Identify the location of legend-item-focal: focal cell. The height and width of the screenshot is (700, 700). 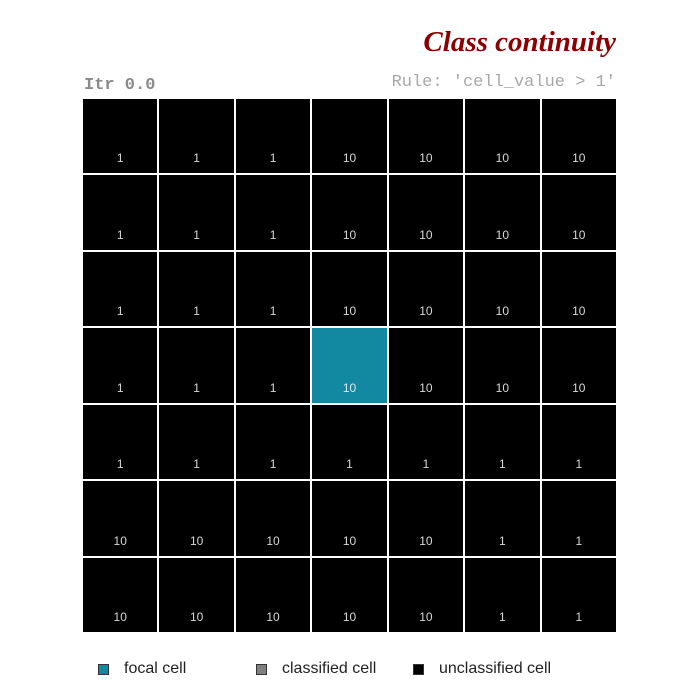
(142, 669).